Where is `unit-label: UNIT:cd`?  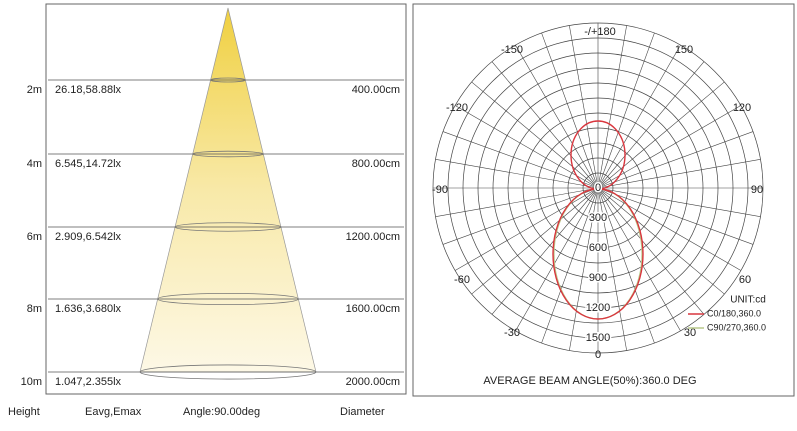
unit-label: UNIT:cd is located at coordinates (748, 300).